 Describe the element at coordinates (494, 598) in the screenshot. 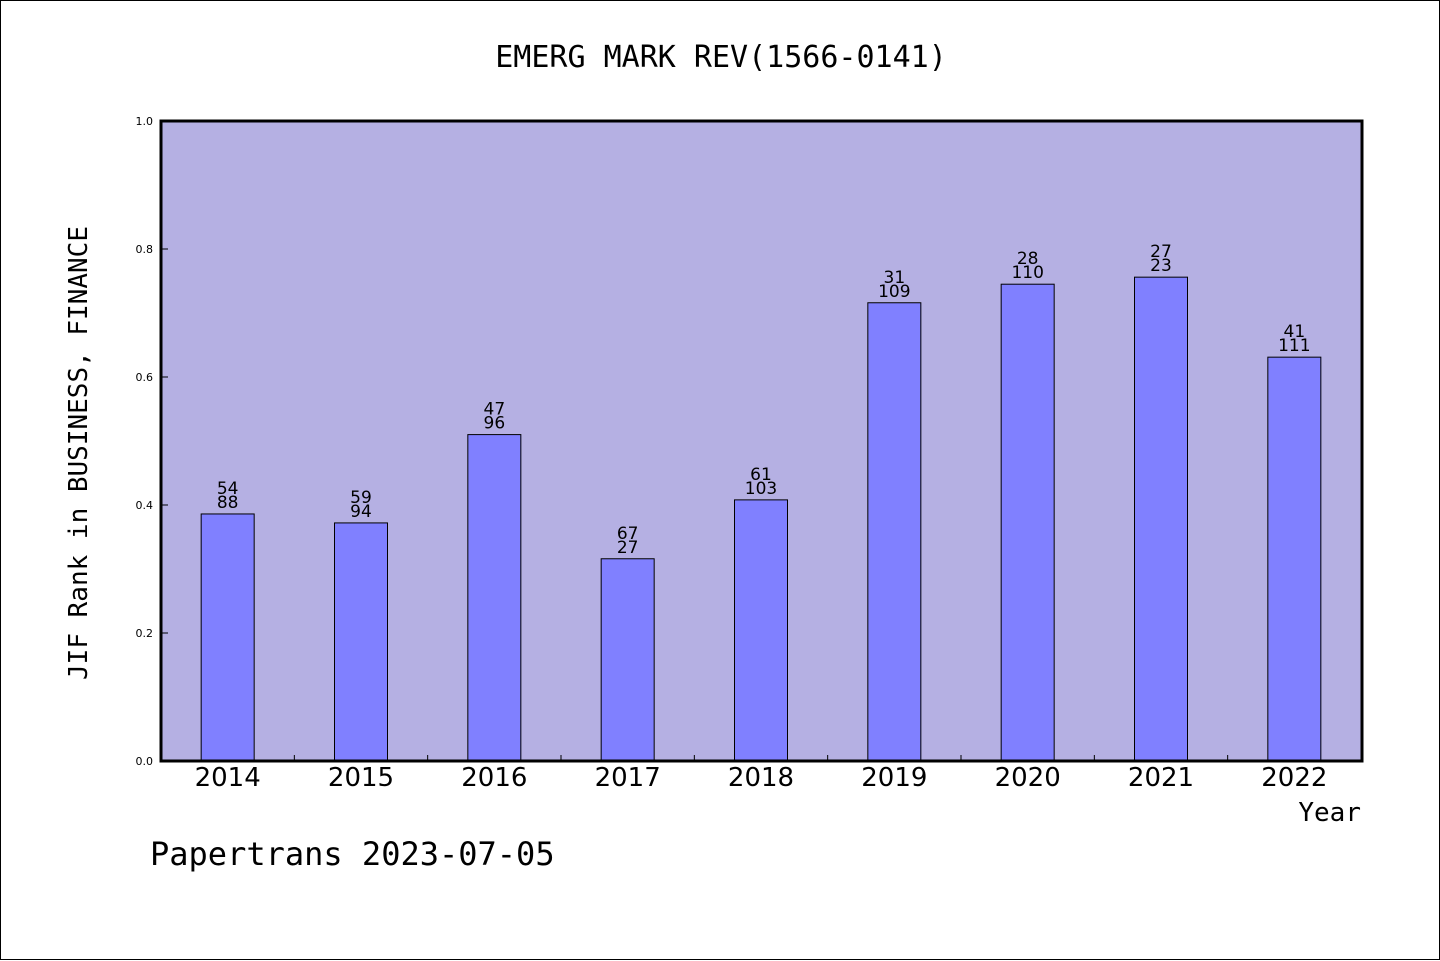

I see `bar-2016` at that location.